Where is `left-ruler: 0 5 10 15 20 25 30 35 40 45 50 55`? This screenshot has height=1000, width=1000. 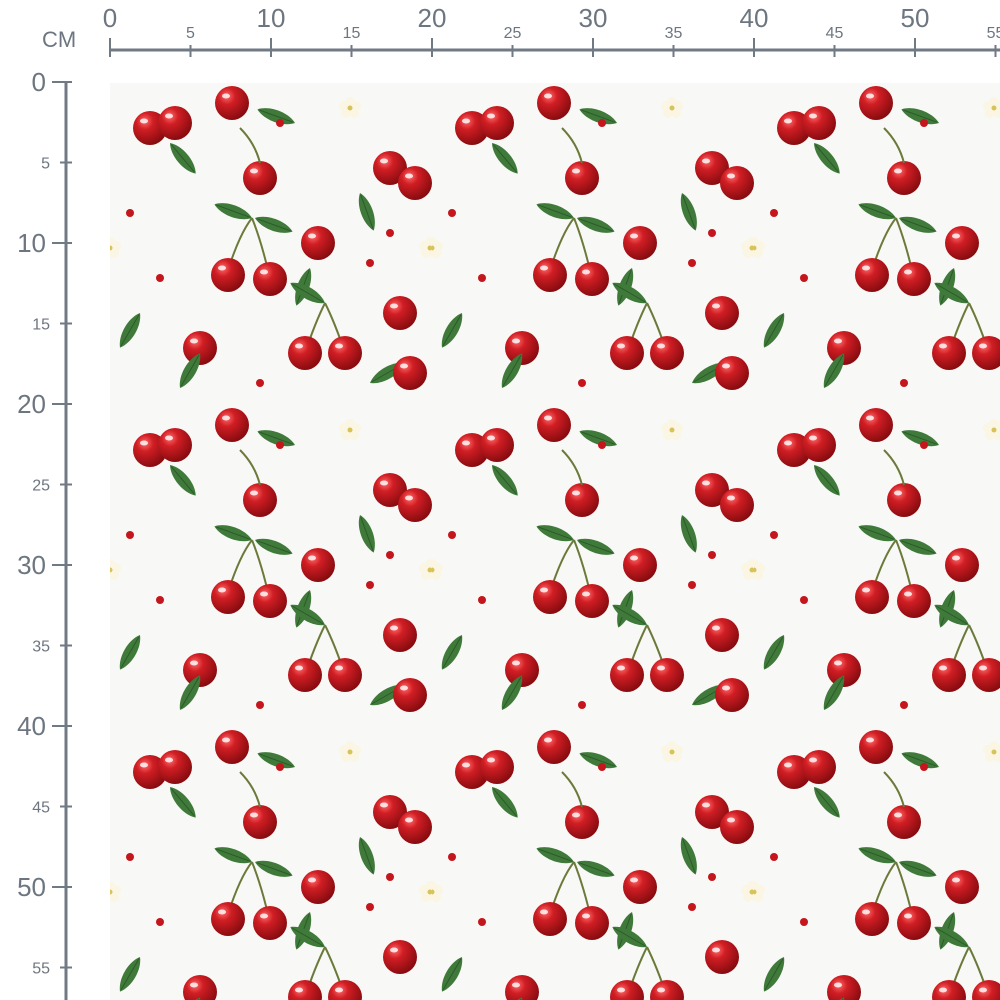
left-ruler: 0 5 10 15 20 25 30 35 40 45 50 55 is located at coordinates (44, 533).